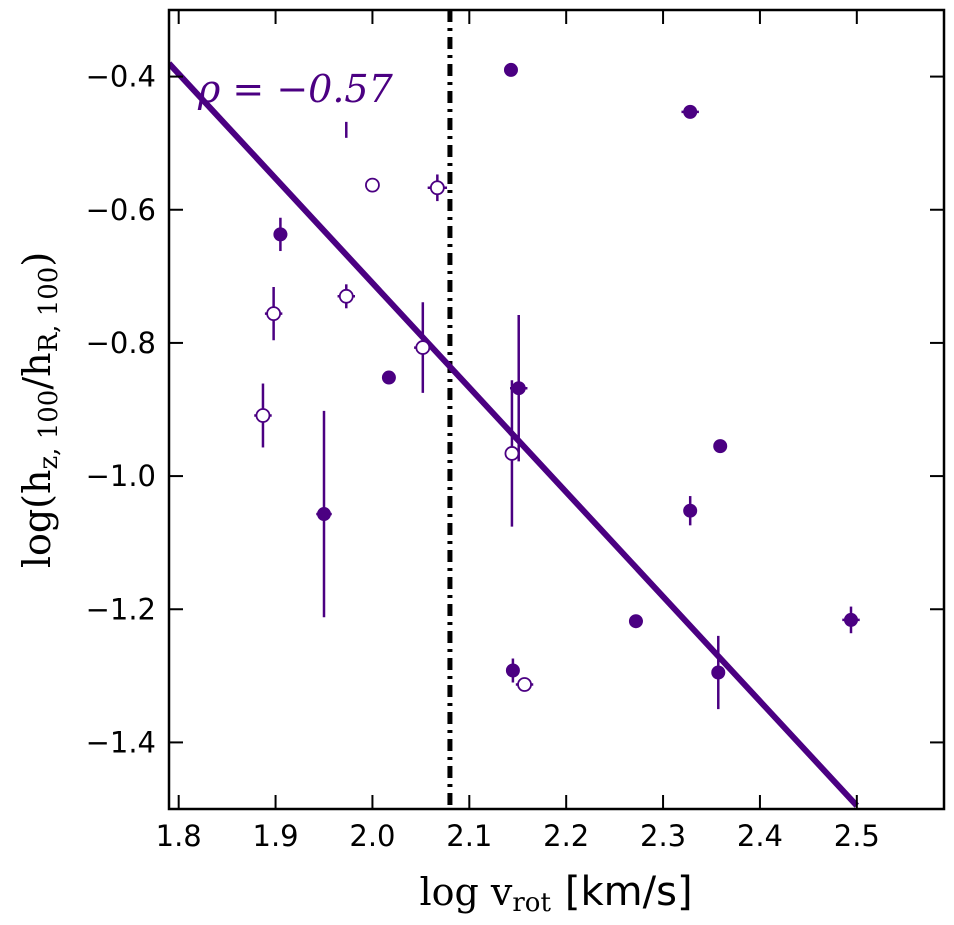 The height and width of the screenshot is (925, 954). I want to click on y-tick-label: −0.4, so click(121, 77).